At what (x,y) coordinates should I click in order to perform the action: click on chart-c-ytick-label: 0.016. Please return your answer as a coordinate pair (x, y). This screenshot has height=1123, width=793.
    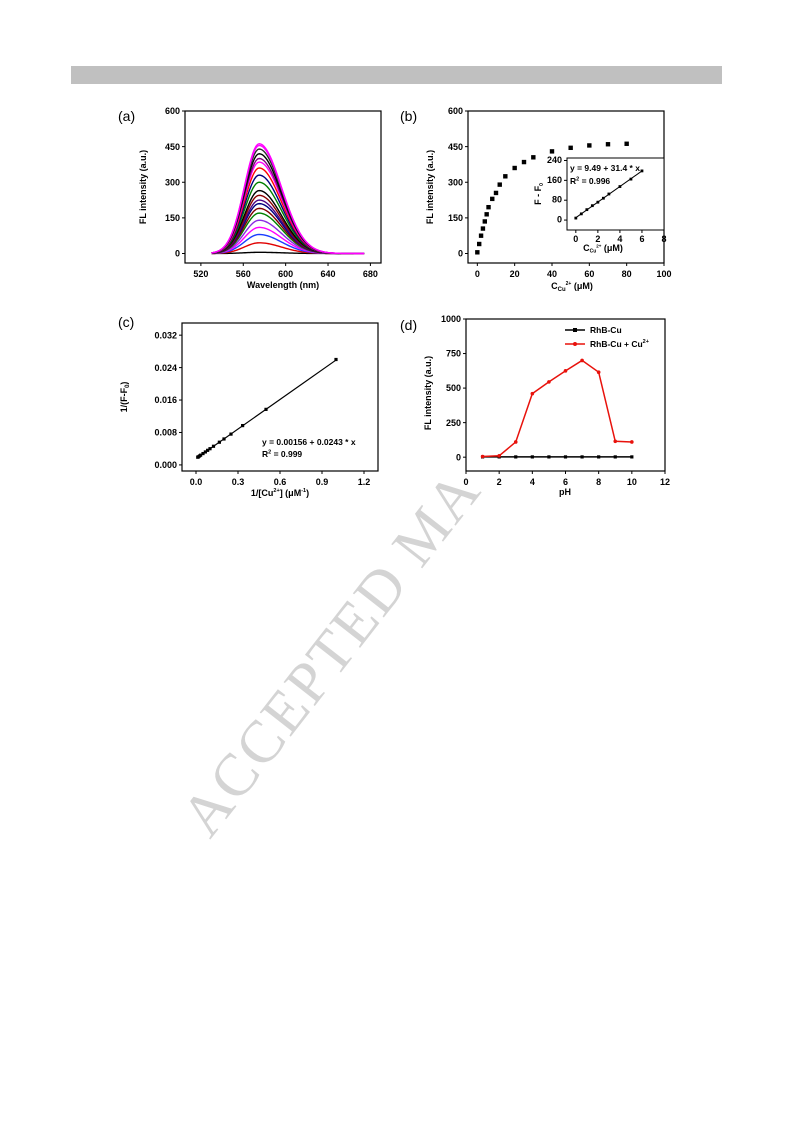
    Looking at the image, I should click on (165, 400).